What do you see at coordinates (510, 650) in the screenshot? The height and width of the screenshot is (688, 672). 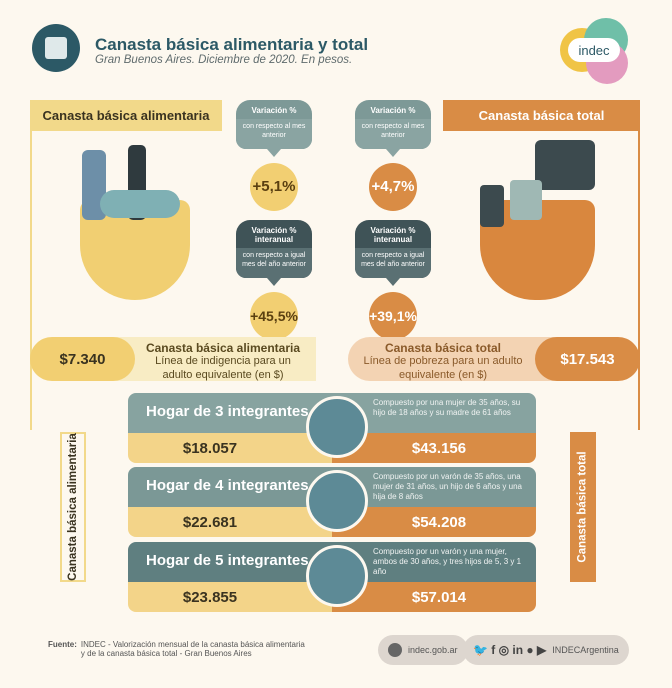 I see `social-icons: 🐦 f ◎ in ● ▶` at bounding box center [510, 650].